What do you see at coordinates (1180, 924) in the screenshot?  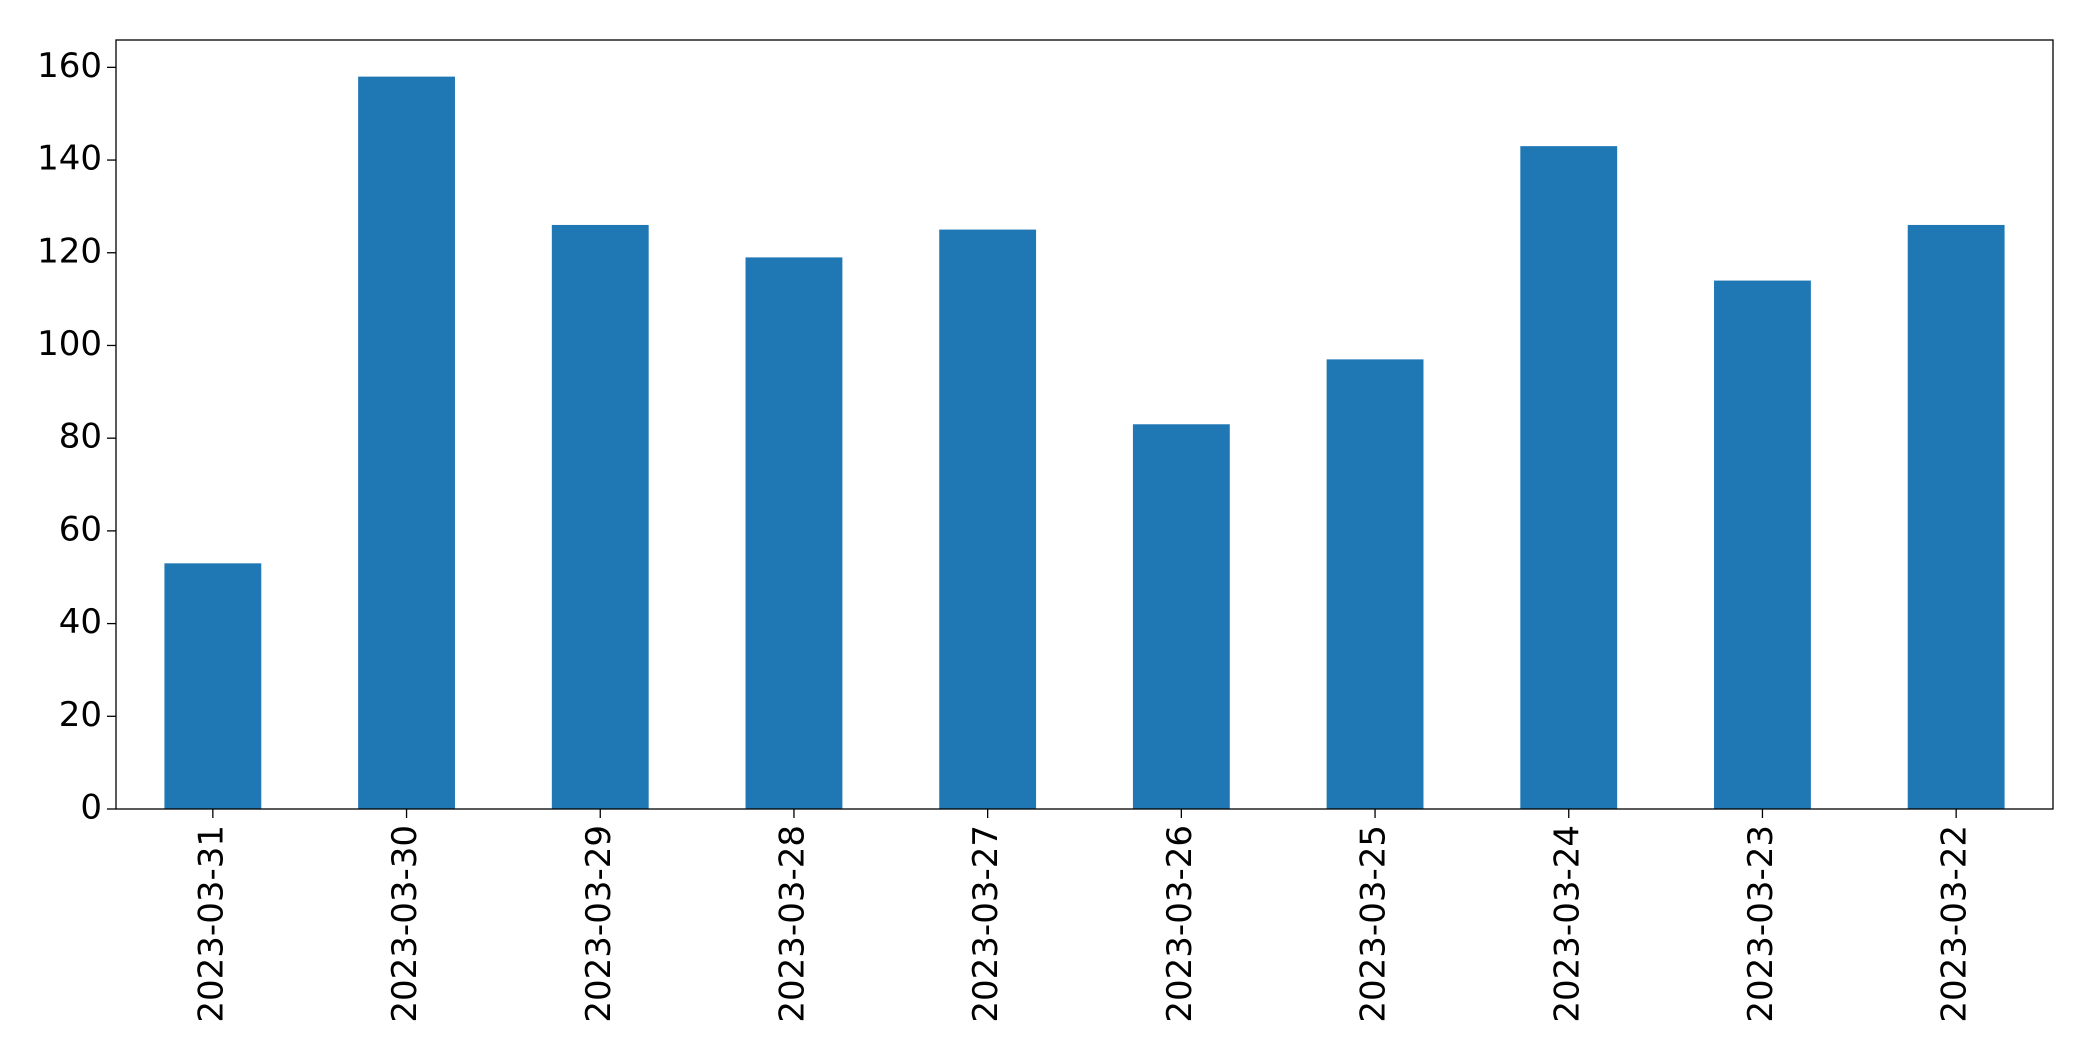 I see `x-tick-label: 2023-03-26` at bounding box center [1180, 924].